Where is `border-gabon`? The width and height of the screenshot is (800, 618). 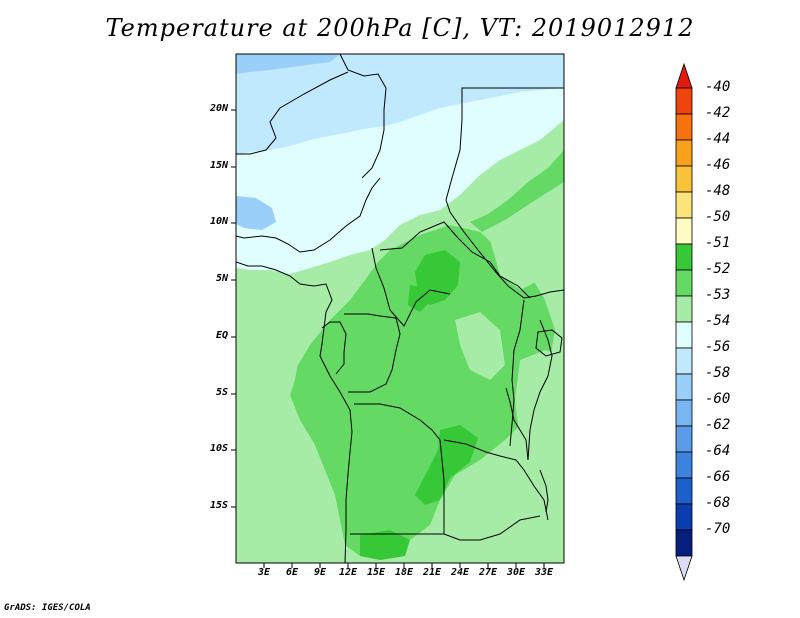 border-gabon is located at coordinates (334, 348).